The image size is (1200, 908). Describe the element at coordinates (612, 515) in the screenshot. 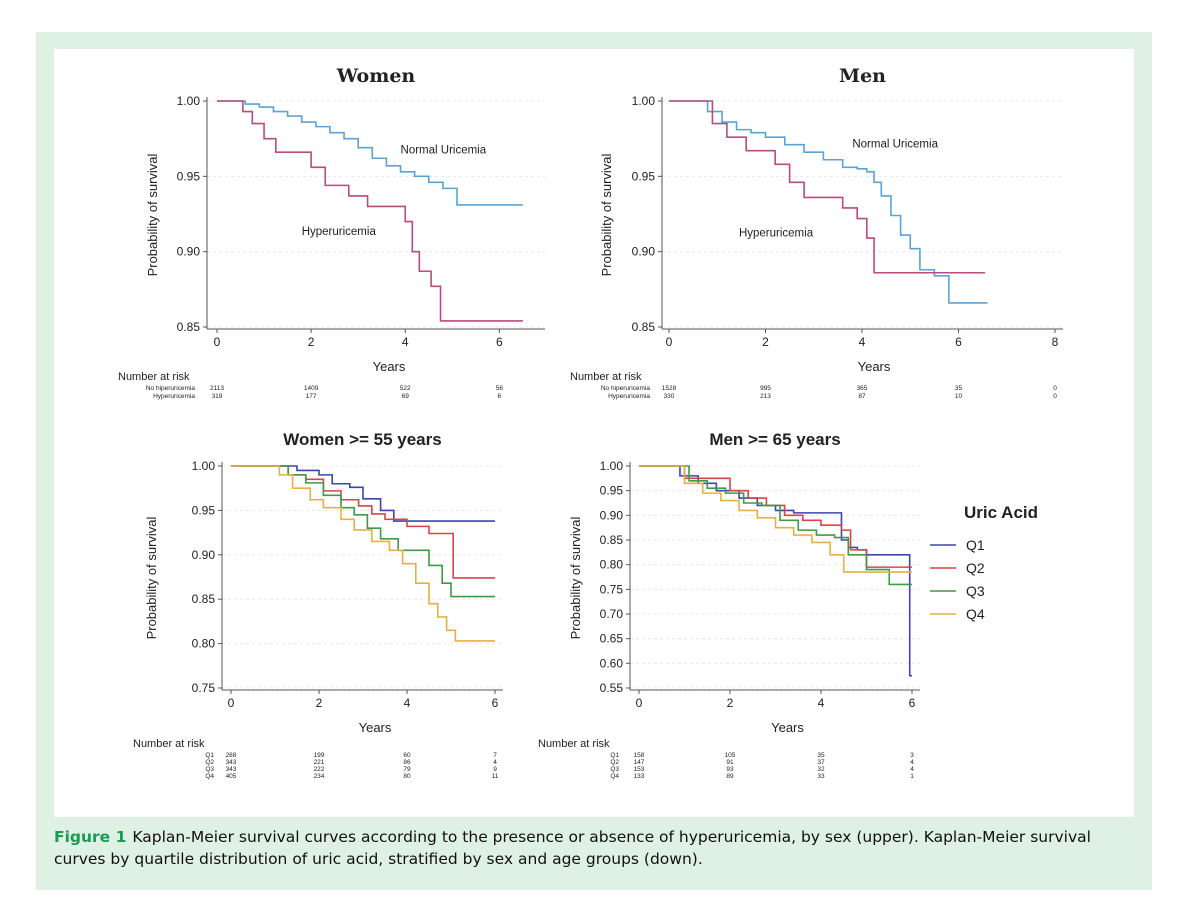

I see `men65-y-tick-label: 0.90` at that location.